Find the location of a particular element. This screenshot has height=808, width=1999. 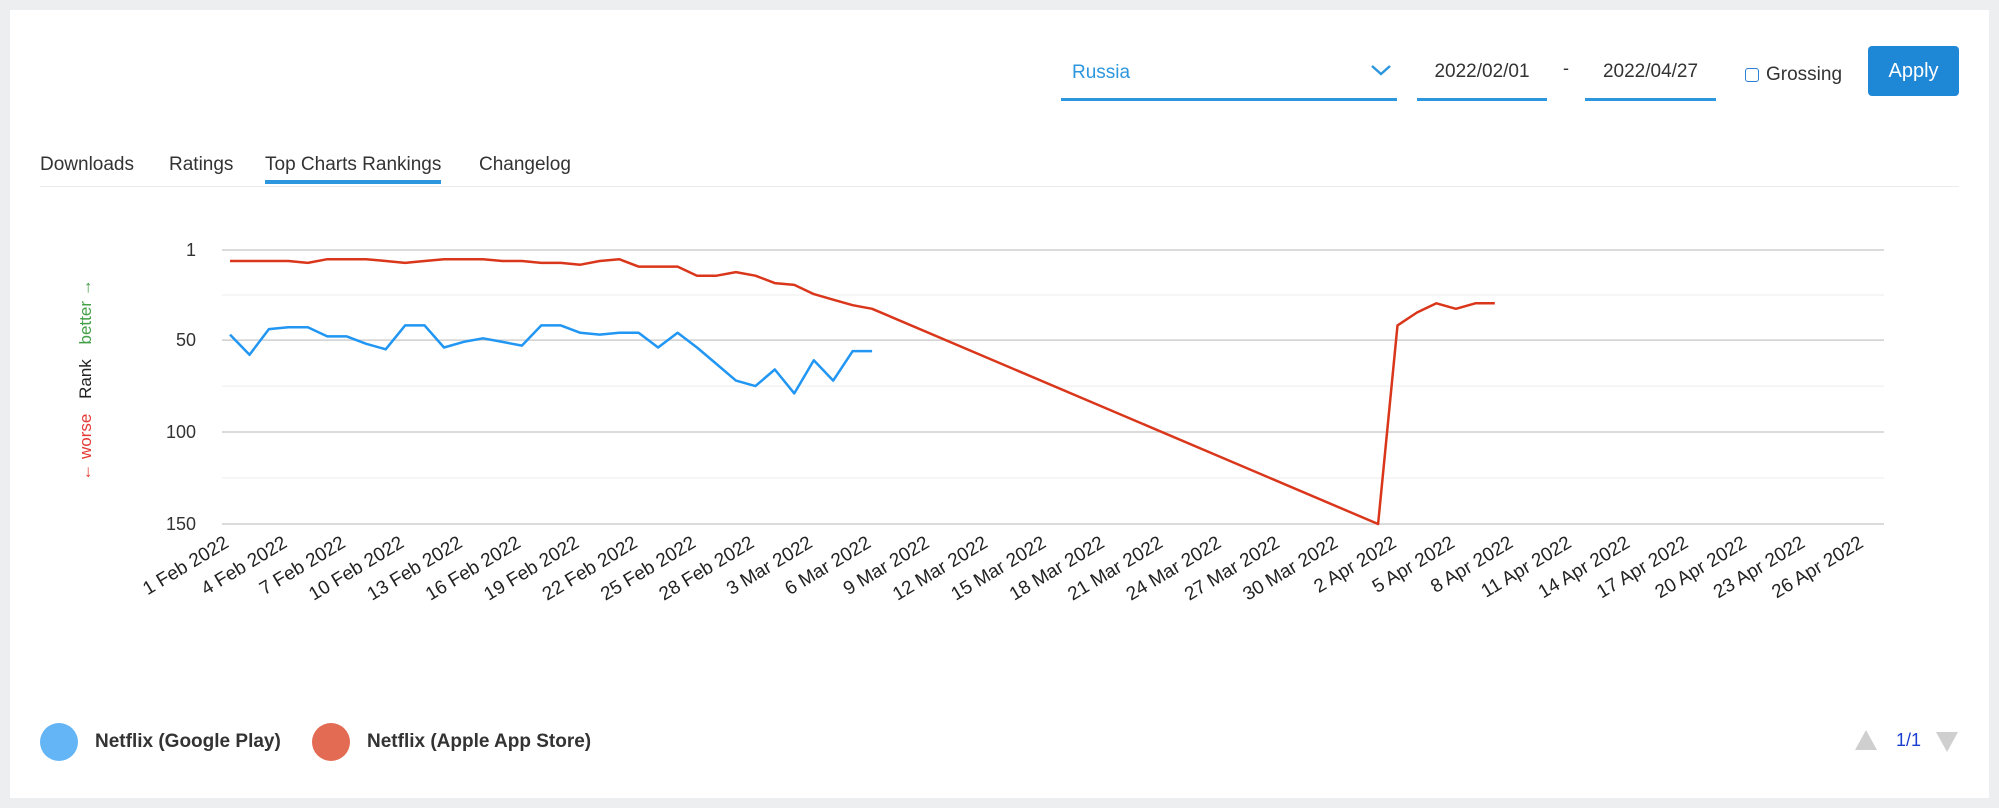

y-label-rank: Rank is located at coordinates (85, 379).